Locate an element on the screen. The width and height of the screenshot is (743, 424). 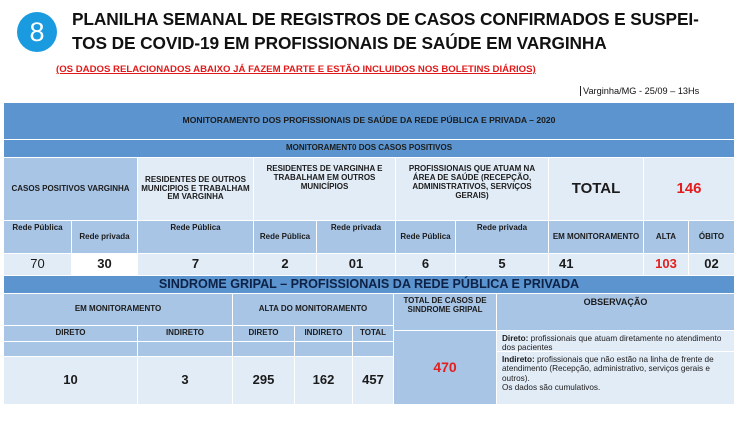
value-cell: 7 is located at coordinates (195, 264).